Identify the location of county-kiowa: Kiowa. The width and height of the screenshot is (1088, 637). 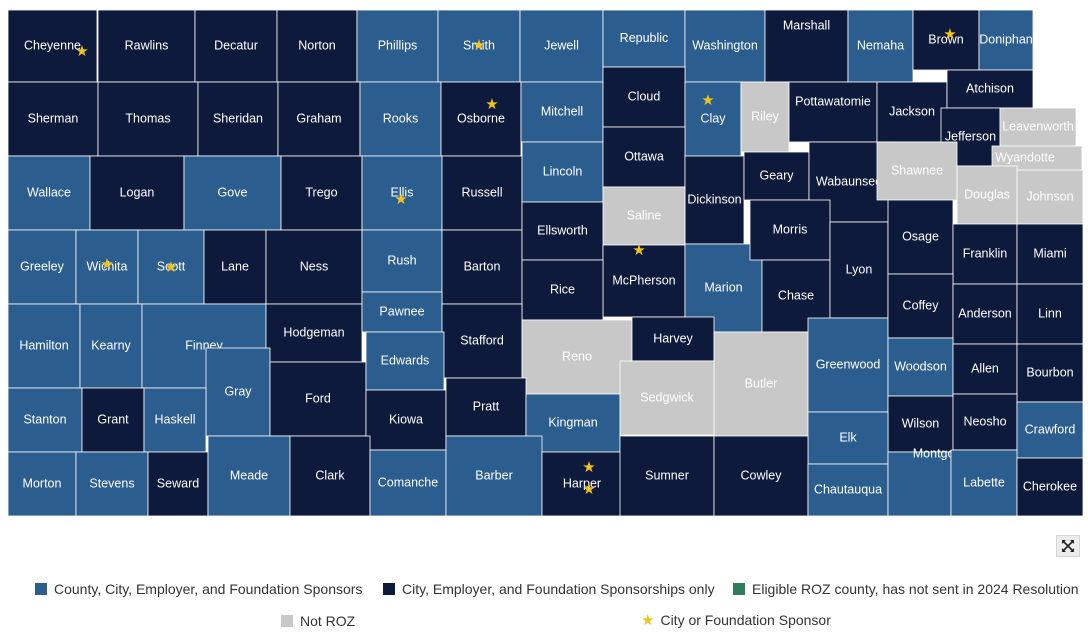
(406, 420).